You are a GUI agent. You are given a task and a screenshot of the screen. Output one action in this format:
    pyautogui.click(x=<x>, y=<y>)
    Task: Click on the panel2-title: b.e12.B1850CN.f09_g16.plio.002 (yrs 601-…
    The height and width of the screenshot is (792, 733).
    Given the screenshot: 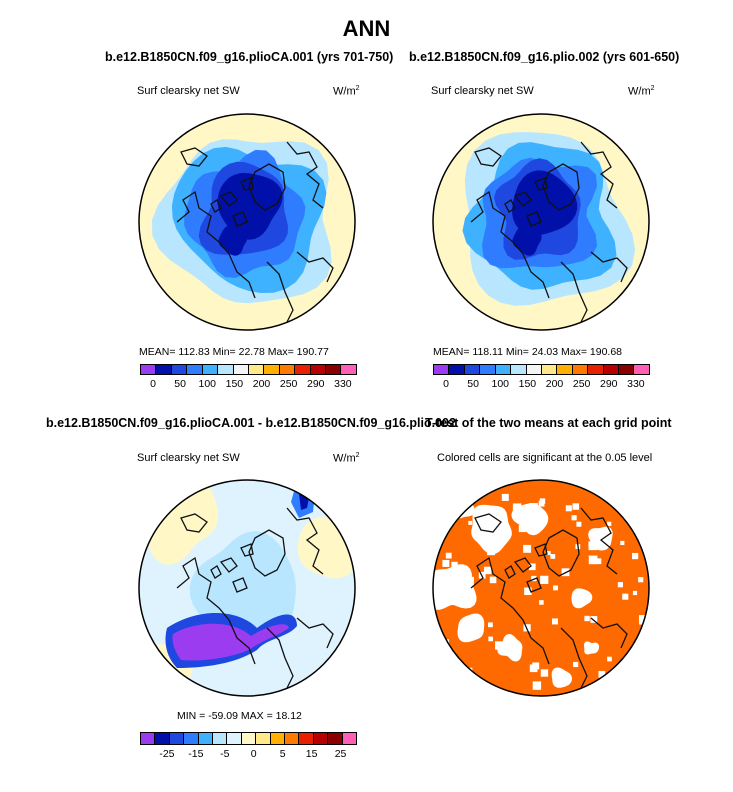 What is the action you would take?
    pyautogui.click(x=544, y=57)
    